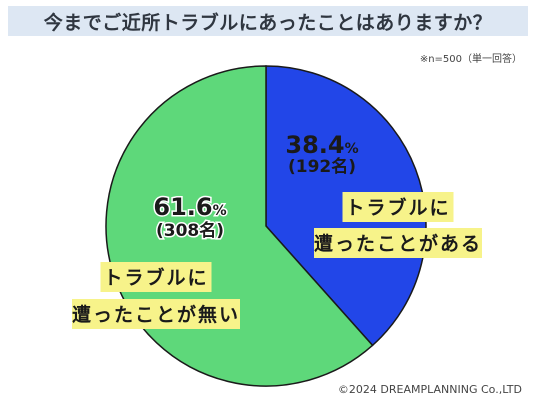  What do you see at coordinates (429, 389) in the screenshot?
I see `copyright-text: ©2024 DREAMPLANNING Co.,LTD` at bounding box center [429, 389].